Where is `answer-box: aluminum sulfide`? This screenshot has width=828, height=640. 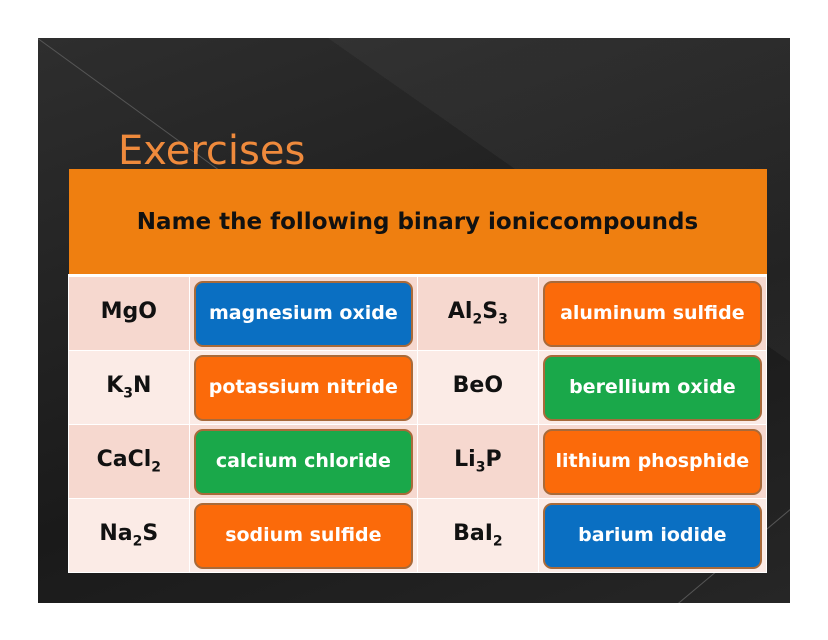 answer-box: aluminum sulfide is located at coordinates (652, 313).